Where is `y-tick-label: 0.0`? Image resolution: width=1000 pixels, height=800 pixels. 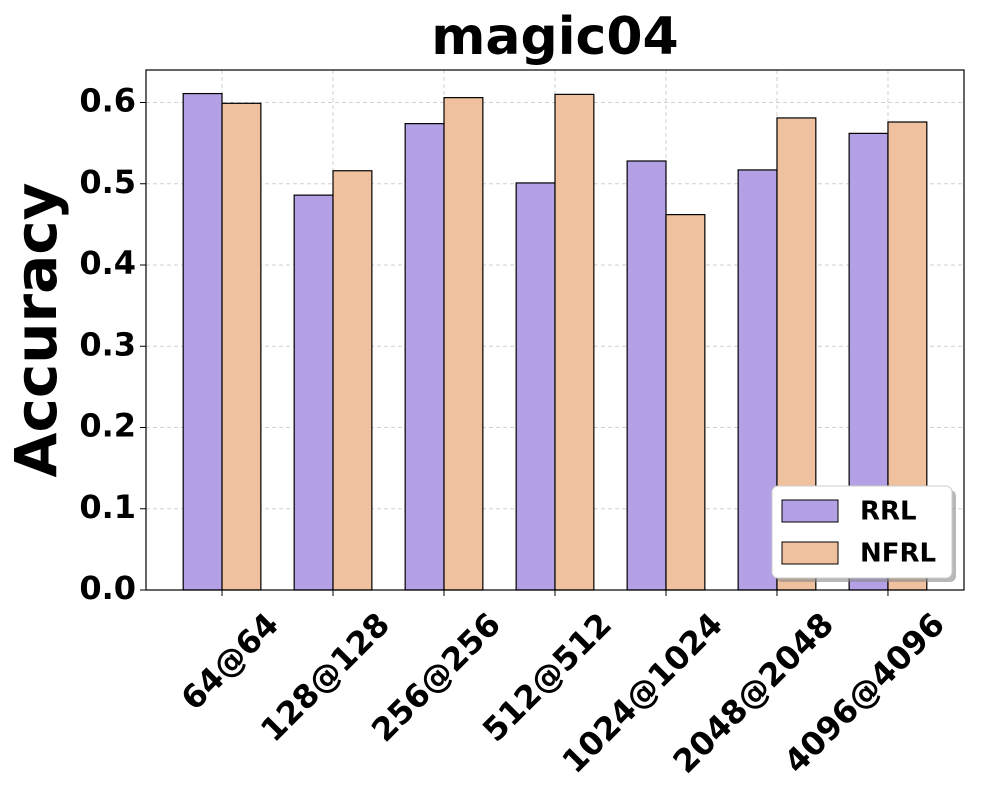 y-tick-label: 0.0 is located at coordinates (107, 588).